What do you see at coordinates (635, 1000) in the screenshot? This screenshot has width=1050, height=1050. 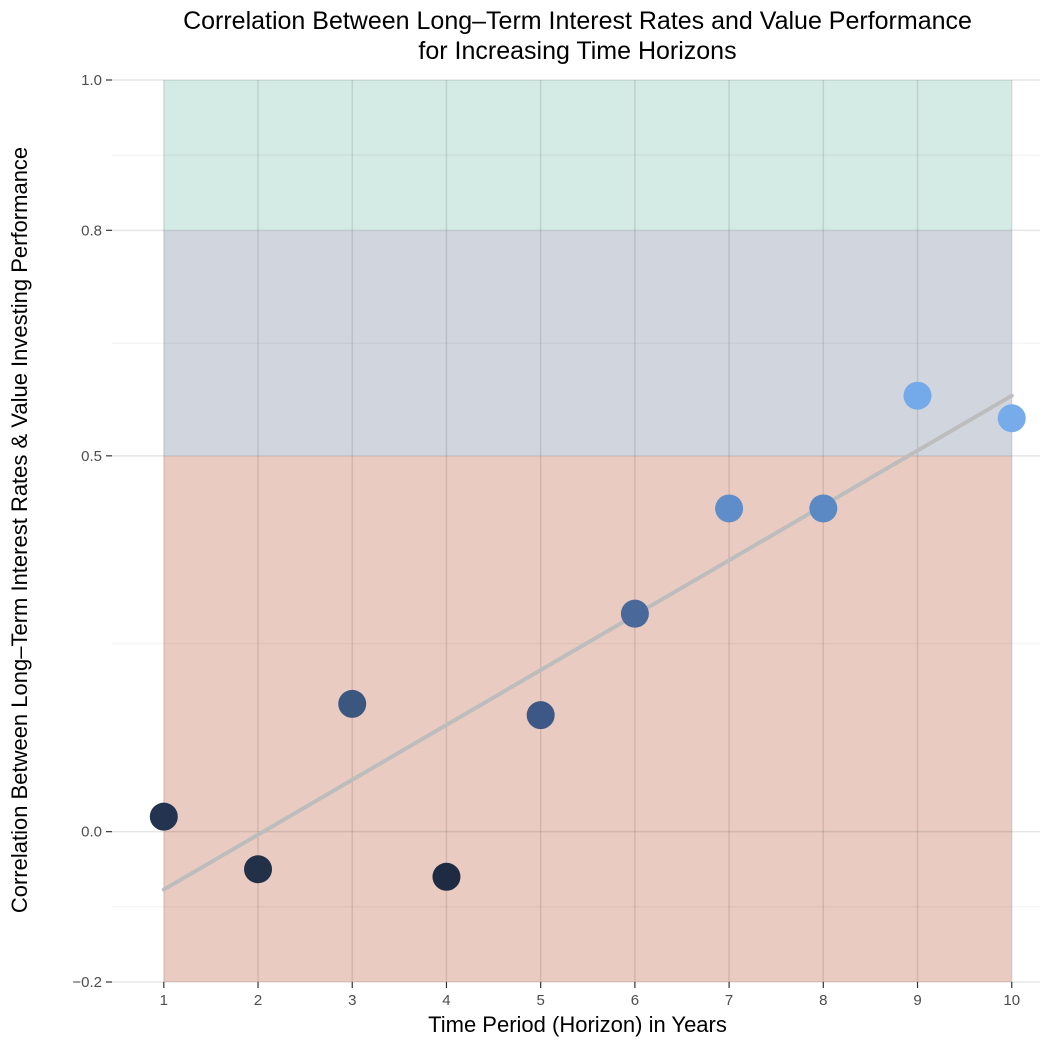 I see `x-tick-label: 6` at bounding box center [635, 1000].